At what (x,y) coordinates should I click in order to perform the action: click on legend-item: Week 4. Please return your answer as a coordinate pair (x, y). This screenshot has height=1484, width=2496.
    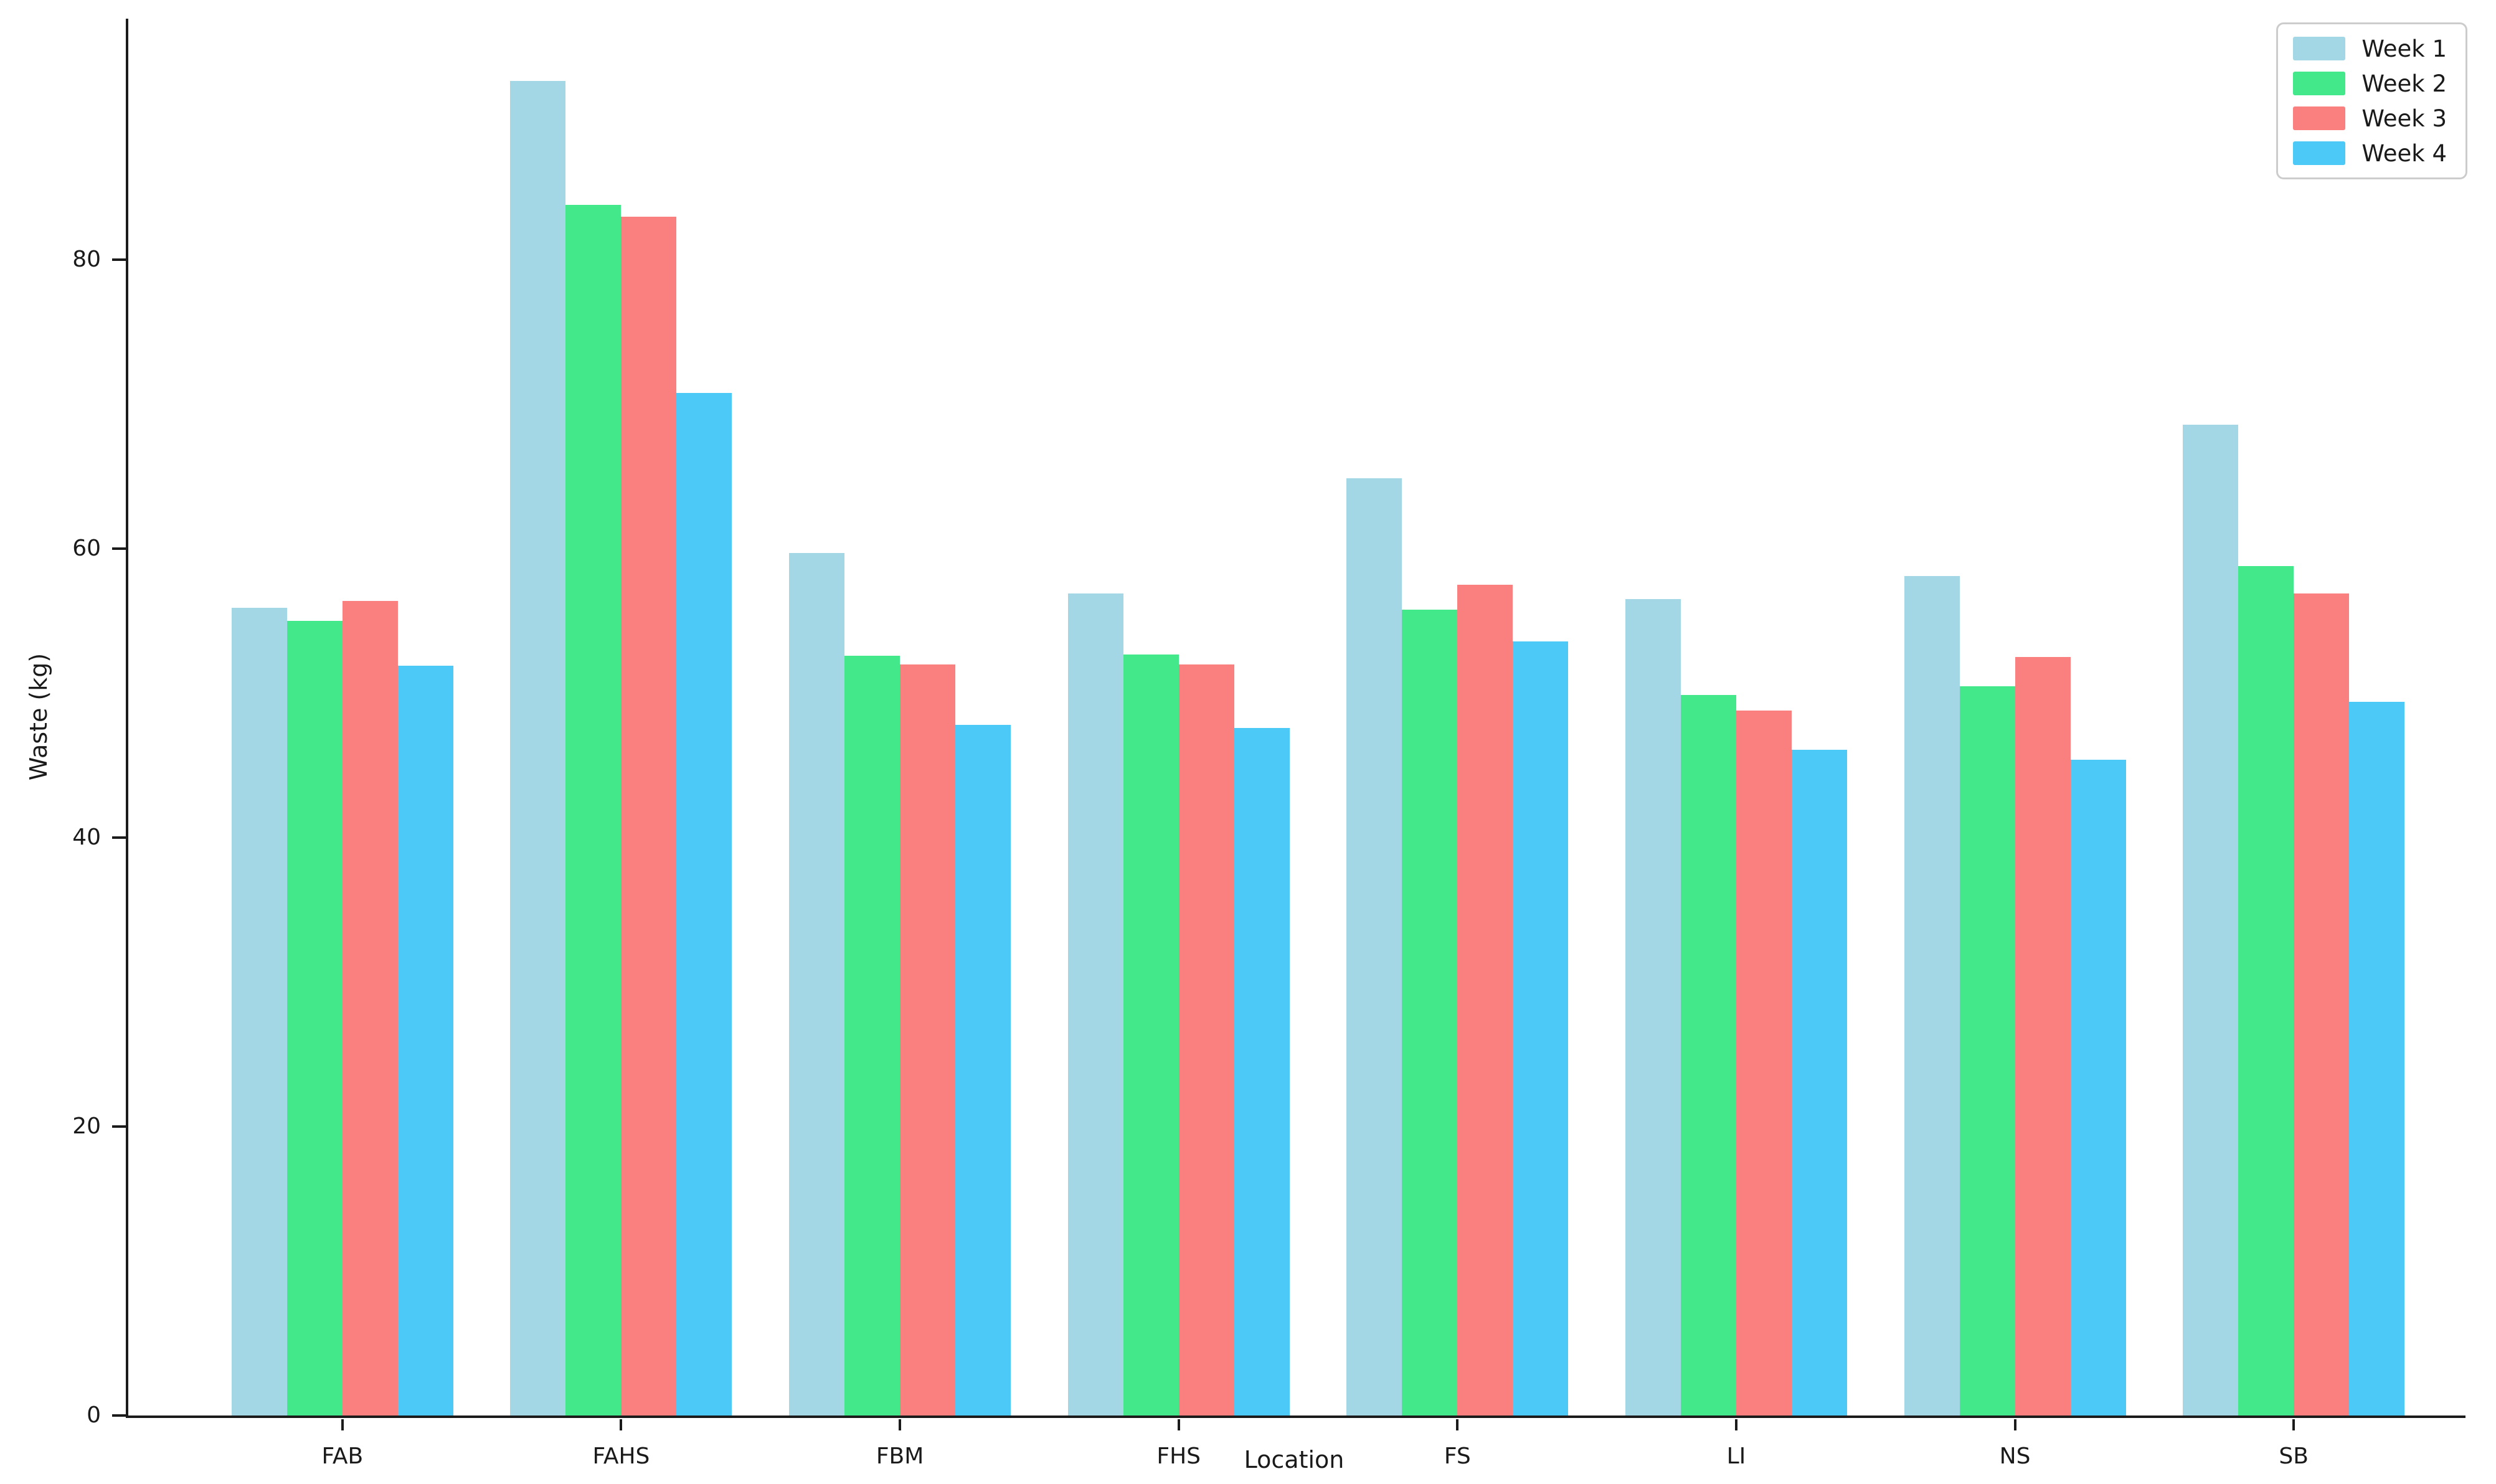
    Looking at the image, I should click on (2370, 153).